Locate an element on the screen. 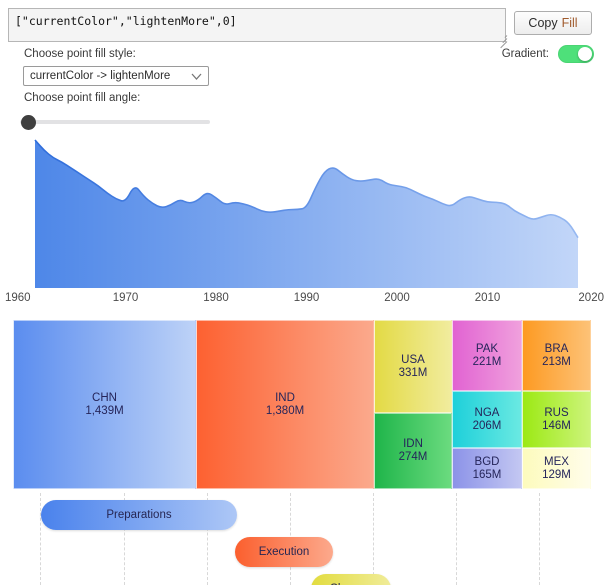 The width and height of the screenshot is (604, 585). treemap-cell-label: PAK 221M is located at coordinates (487, 356).